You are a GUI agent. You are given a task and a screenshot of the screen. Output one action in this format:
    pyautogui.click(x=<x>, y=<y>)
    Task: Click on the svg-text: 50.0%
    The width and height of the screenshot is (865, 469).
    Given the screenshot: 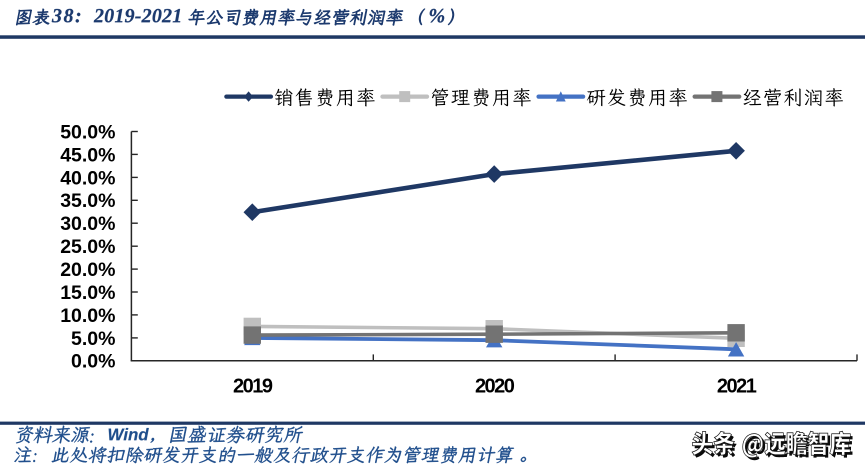 What is the action you would take?
    pyautogui.click(x=87, y=132)
    